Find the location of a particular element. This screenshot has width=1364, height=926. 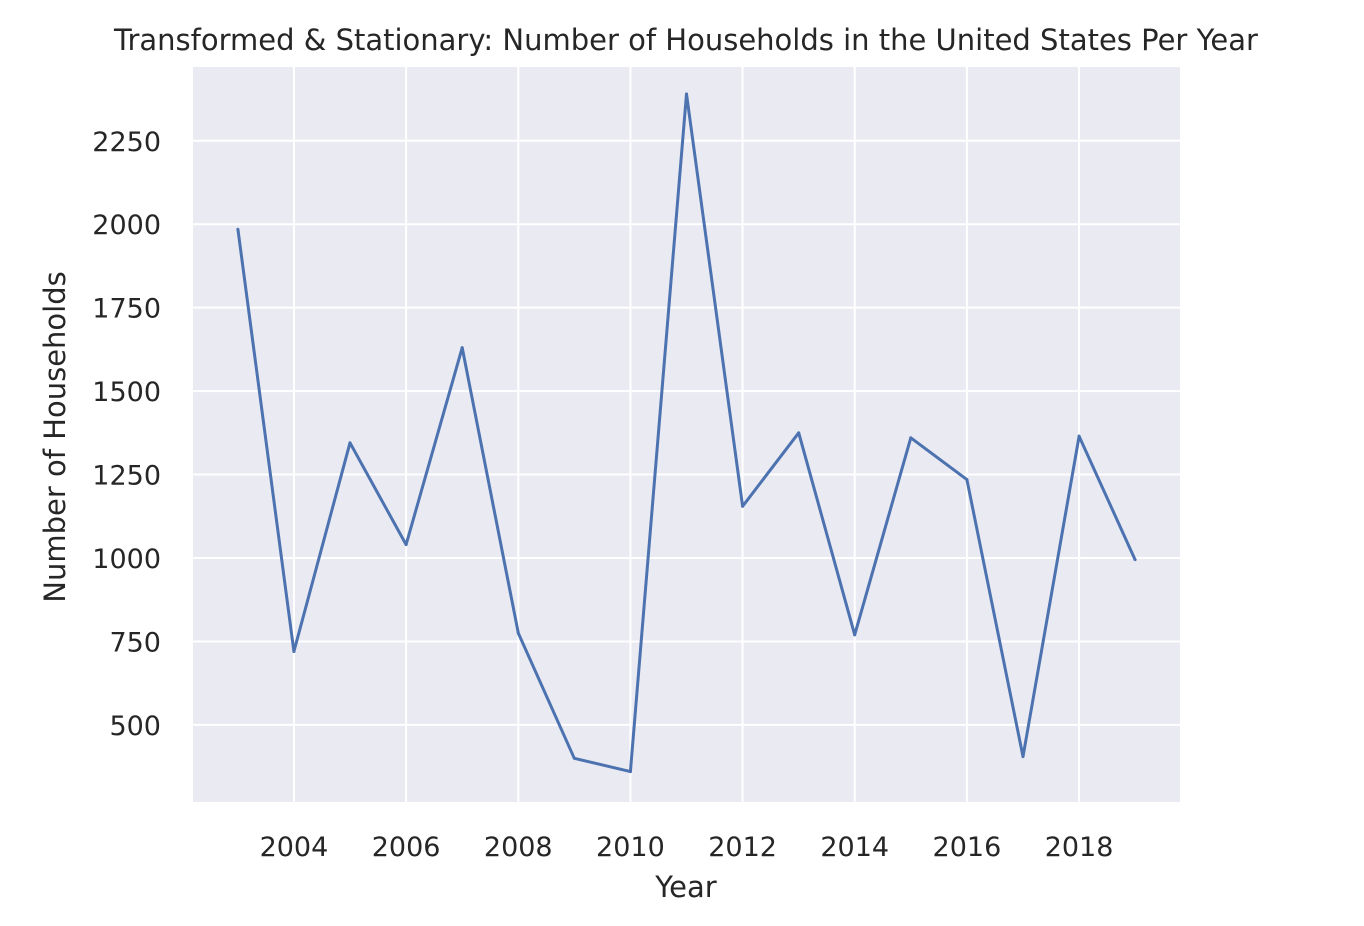

y-axis-label: Number of Households is located at coordinates (55, 436).